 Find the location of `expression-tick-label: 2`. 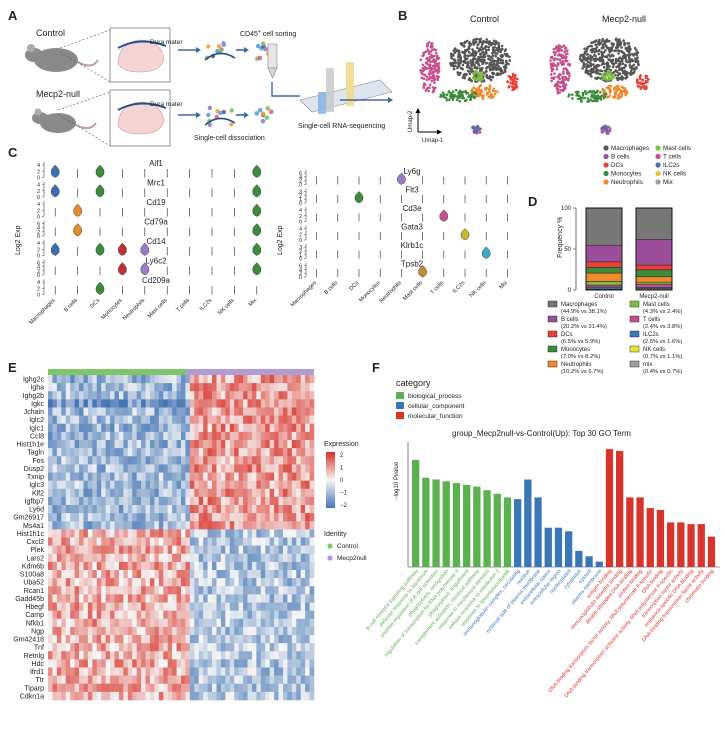

expression-tick-label: 2 is located at coordinates (342, 456).